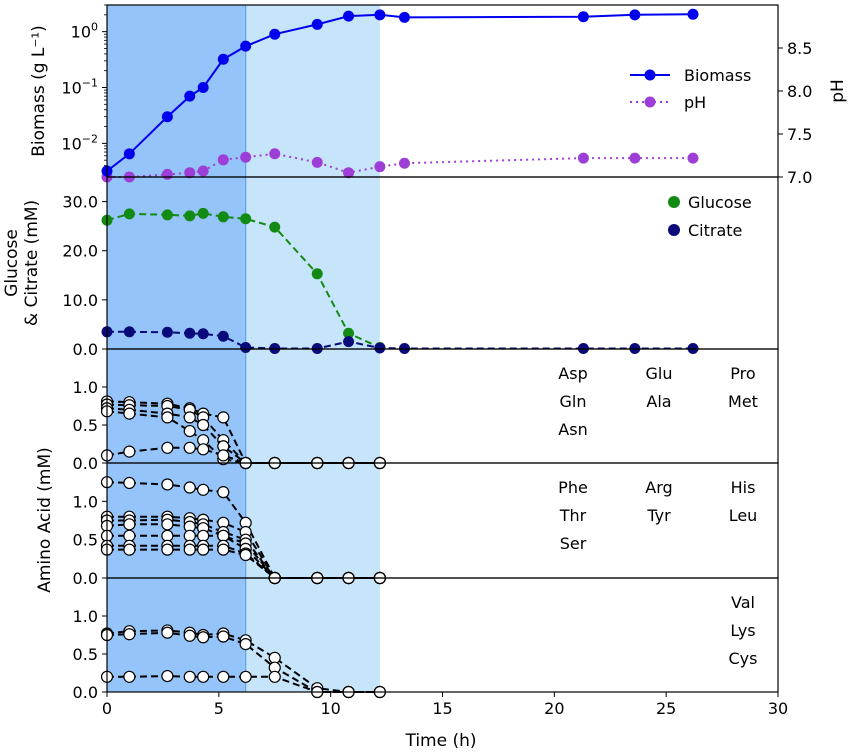 The image size is (850, 752). I want to click on amino-acid-label: Glu, so click(659, 373).